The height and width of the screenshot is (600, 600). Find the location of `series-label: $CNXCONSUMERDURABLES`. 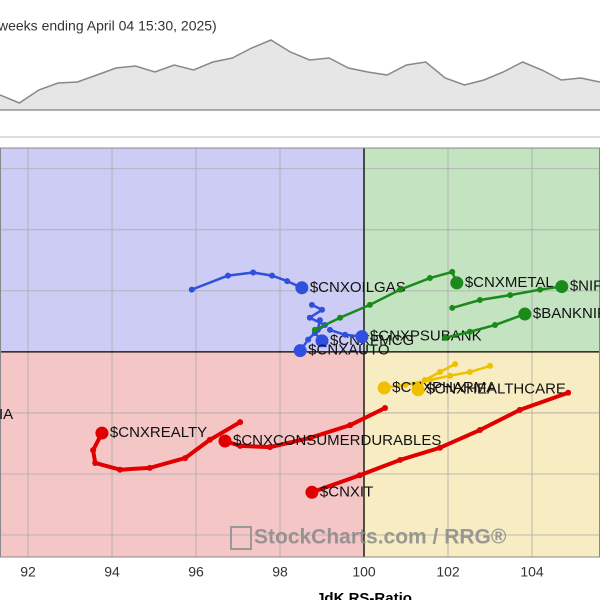

series-label: $CNXCONSUMERDURABLES is located at coordinates (337, 440).